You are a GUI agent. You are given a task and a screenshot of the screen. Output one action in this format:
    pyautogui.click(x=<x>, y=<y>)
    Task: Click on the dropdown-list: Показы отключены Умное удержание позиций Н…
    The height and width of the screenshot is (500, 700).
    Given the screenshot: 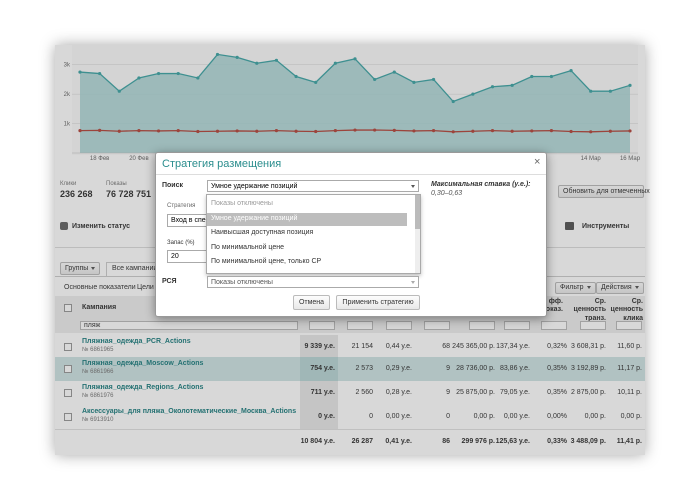 What is the action you would take?
    pyautogui.click(x=313, y=234)
    